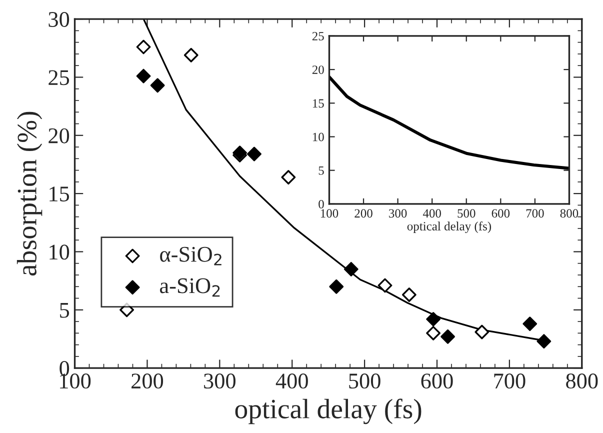 The width and height of the screenshot is (603, 433). I want to click on legend-label: α-SiO$_{2}$, so click(191, 256).